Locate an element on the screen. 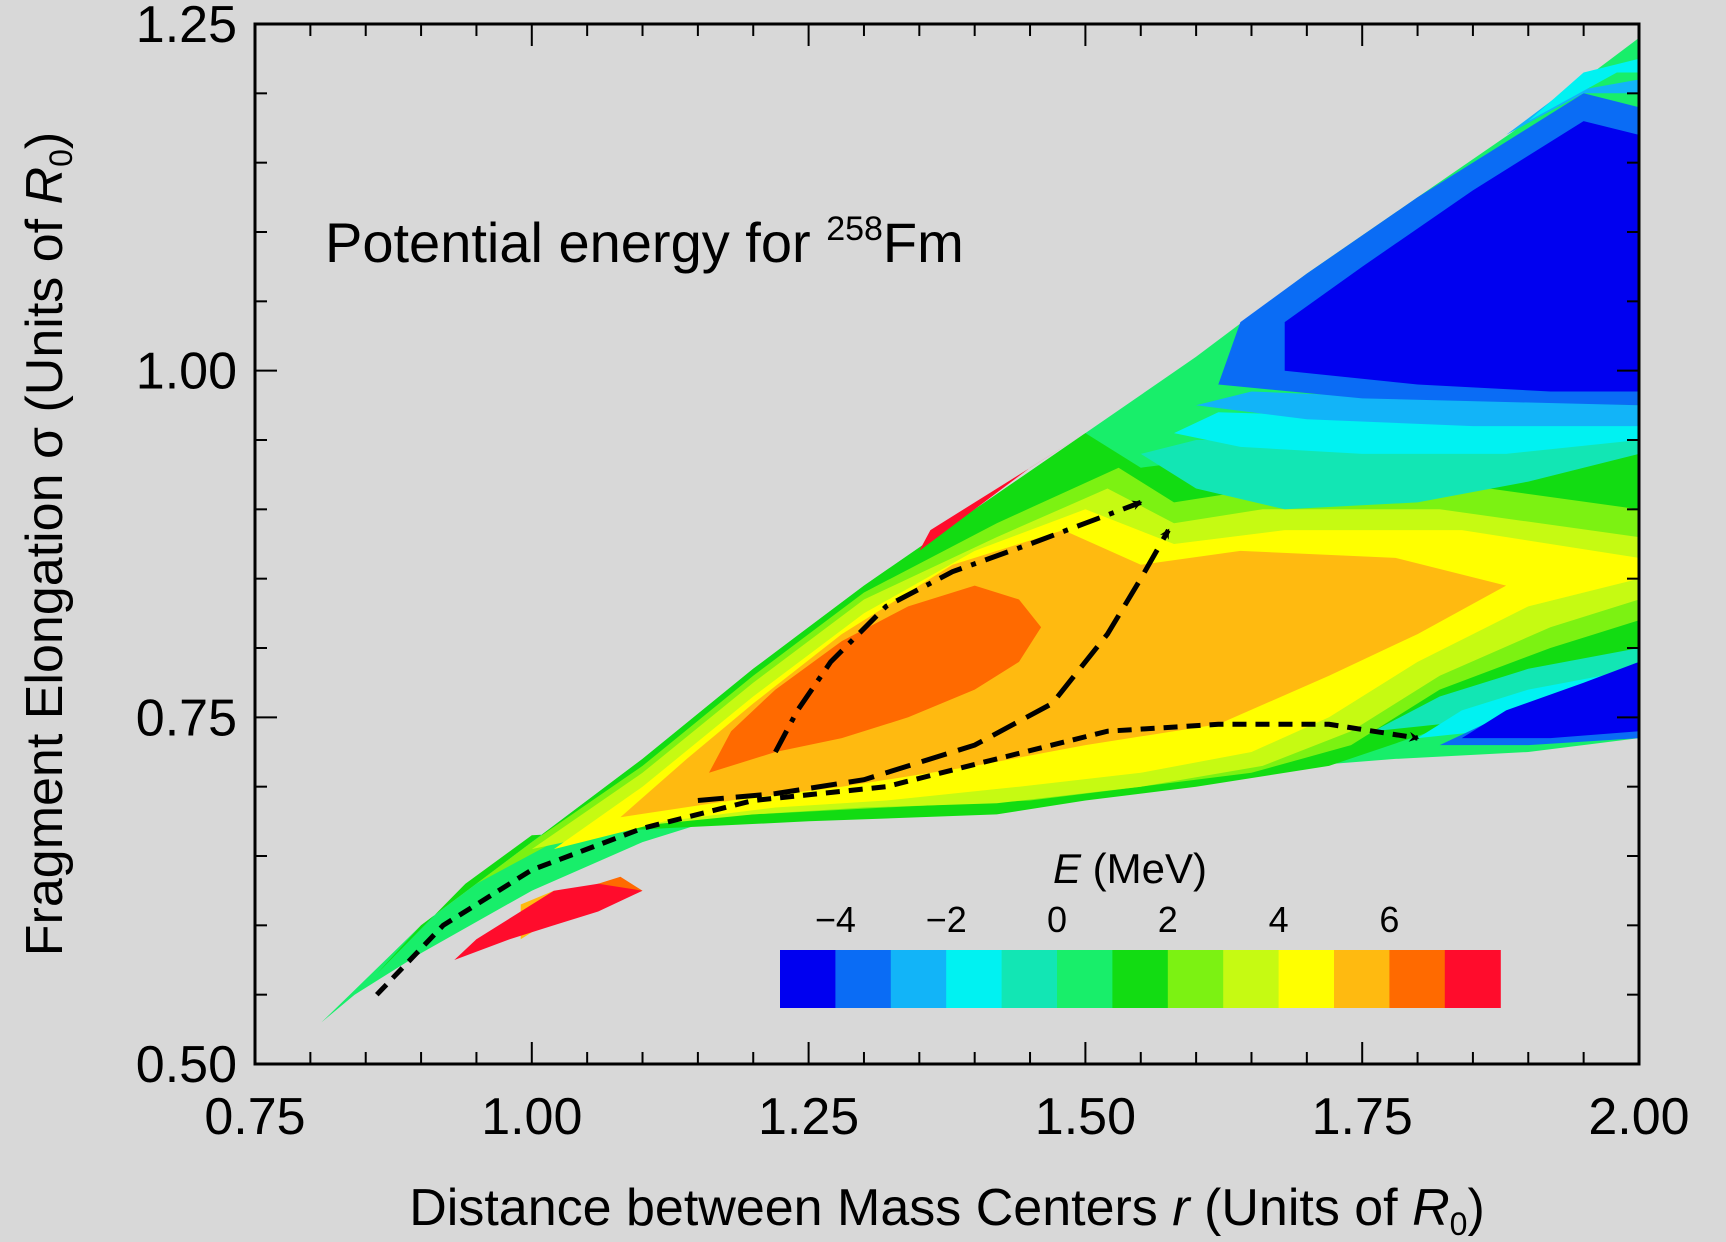  x-axis-label-text: Distance between Mass Centers is located at coordinates (790, 1208).